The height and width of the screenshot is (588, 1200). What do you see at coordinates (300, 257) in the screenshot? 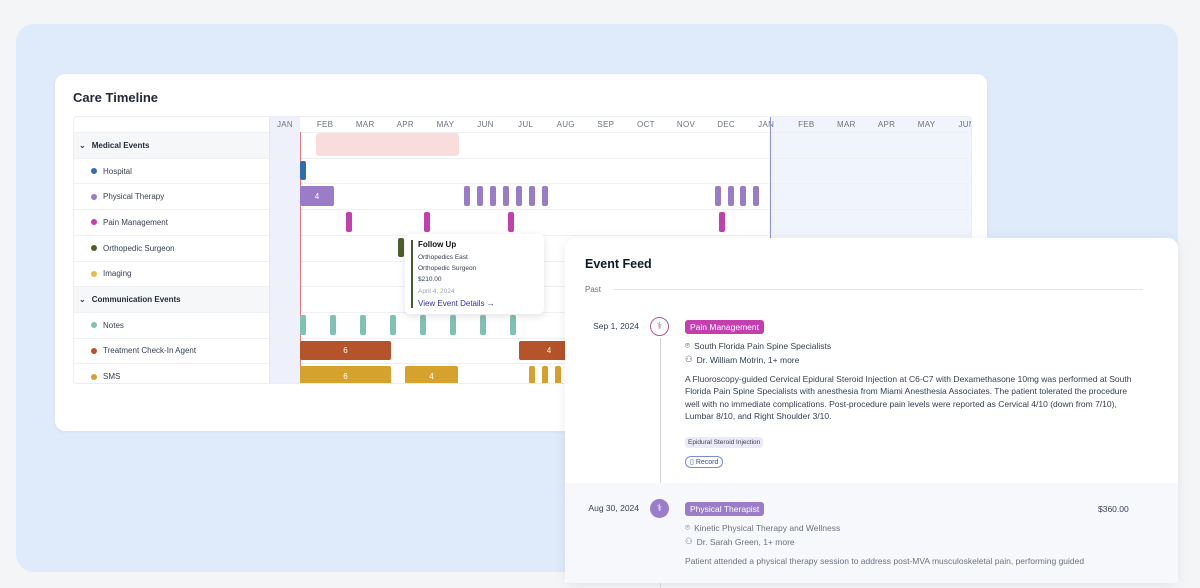
I see `start-marker-line` at bounding box center [300, 257].